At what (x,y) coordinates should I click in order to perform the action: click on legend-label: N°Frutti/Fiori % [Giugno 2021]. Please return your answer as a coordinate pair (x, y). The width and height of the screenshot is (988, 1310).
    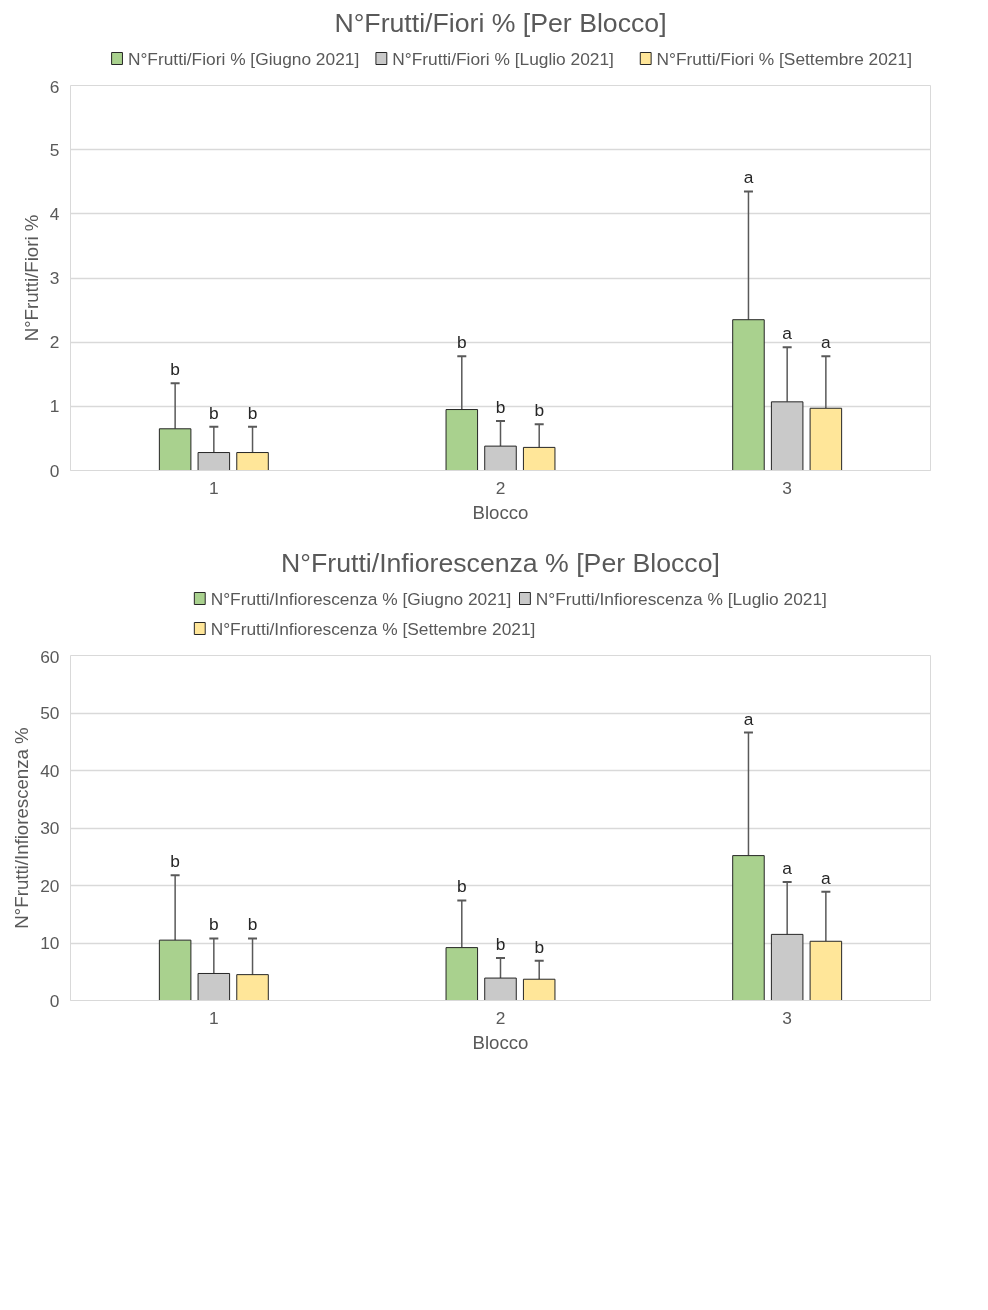
    Looking at the image, I should click on (243, 58).